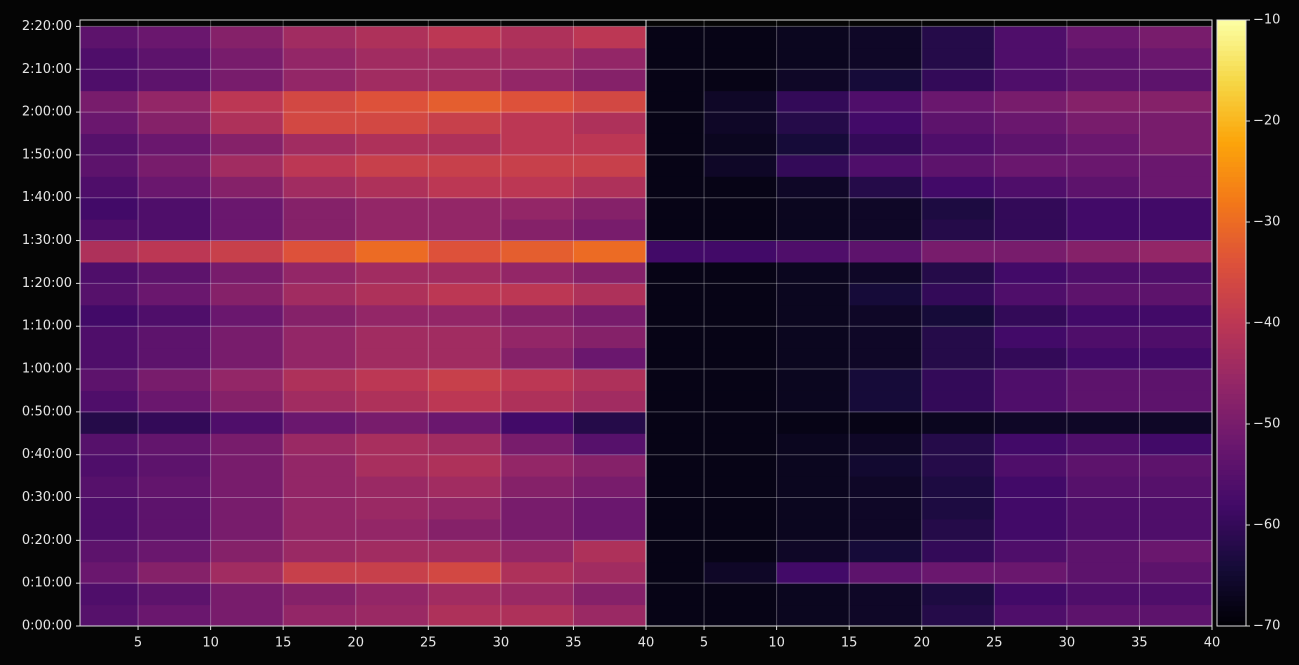 This screenshot has width=1299, height=665. What do you see at coordinates (1266, 323) in the screenshot?
I see `colorbar-tick-label: −40` at bounding box center [1266, 323].